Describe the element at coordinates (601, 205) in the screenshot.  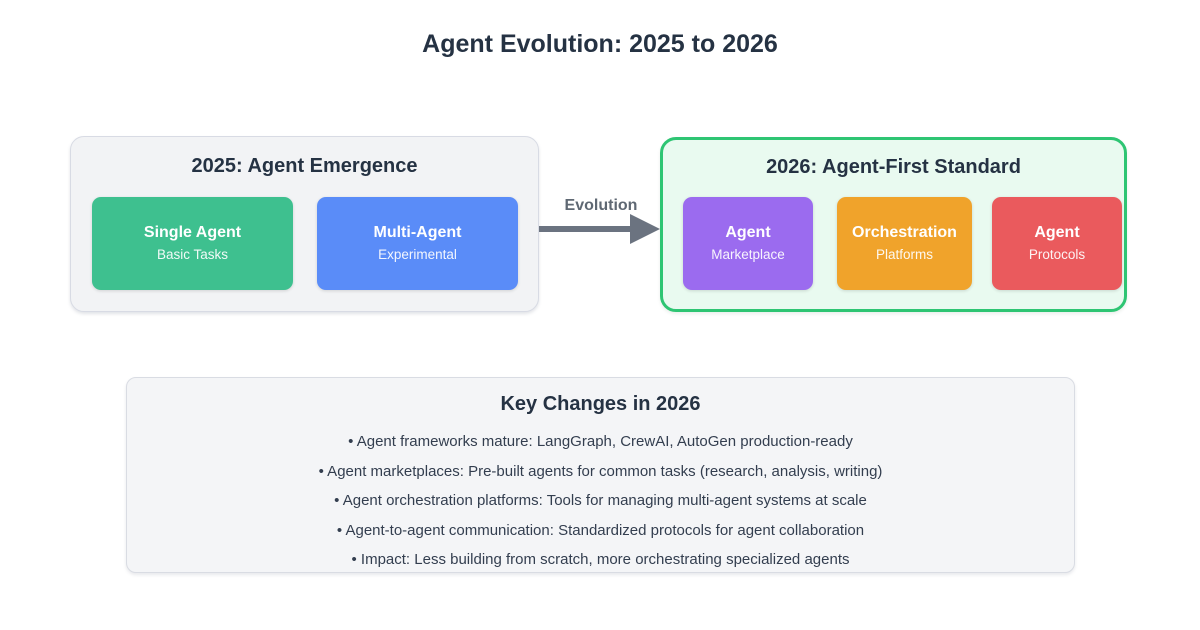
I see `evolution-arrow-label: Evolution` at that location.